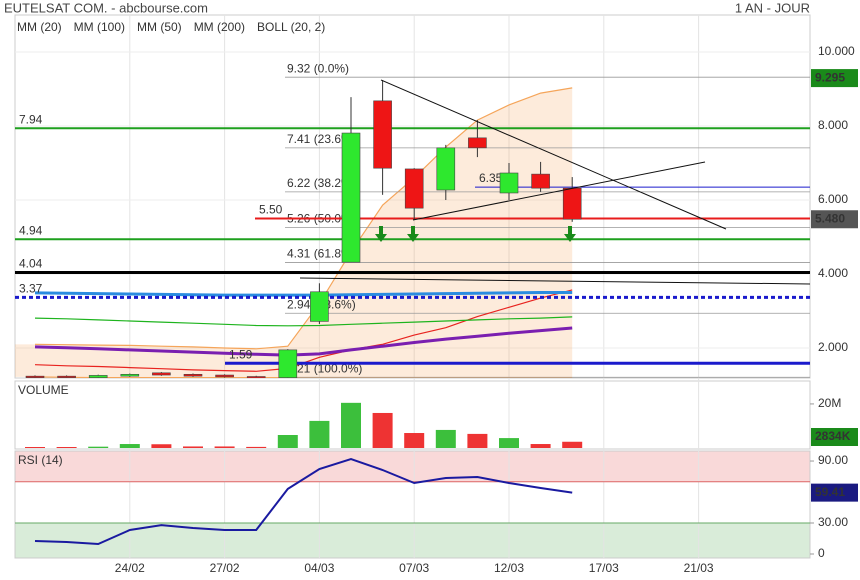 This screenshot has height=580, width=860. I want to click on legend-entry: MM (20), so click(39, 27).